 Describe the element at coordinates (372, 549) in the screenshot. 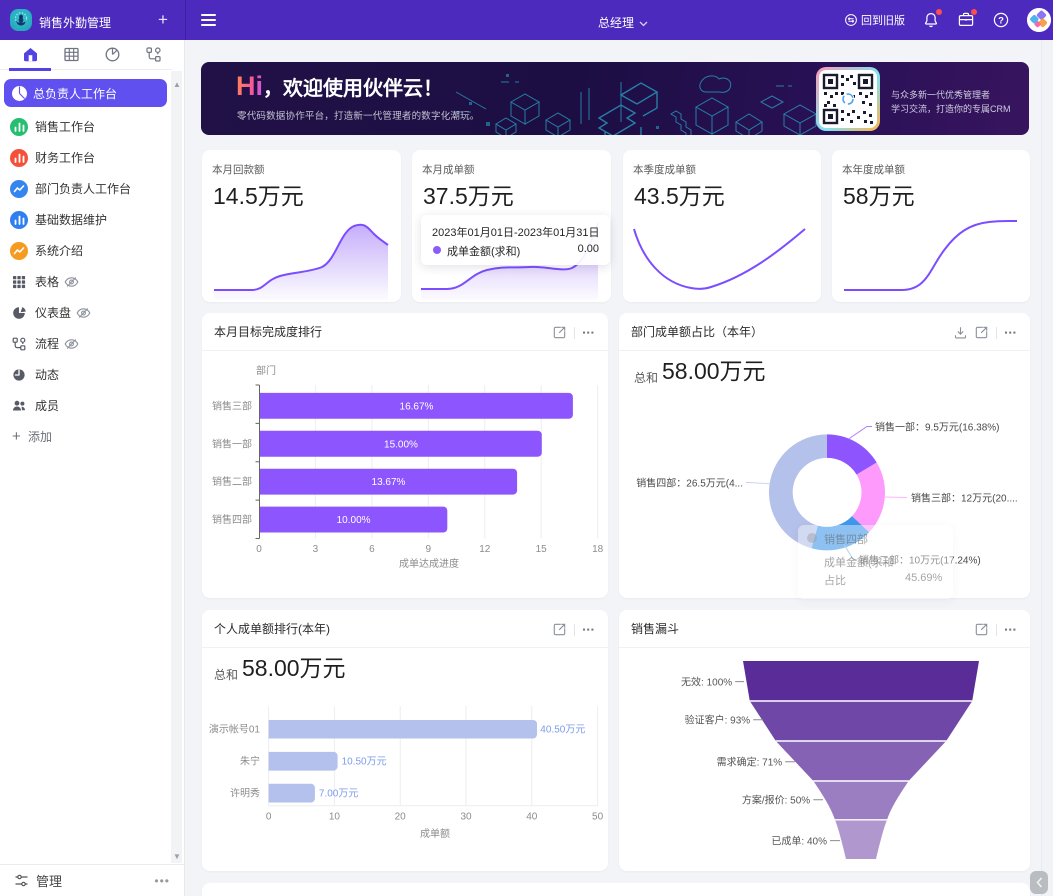

I see `svg-text: 6` at that location.